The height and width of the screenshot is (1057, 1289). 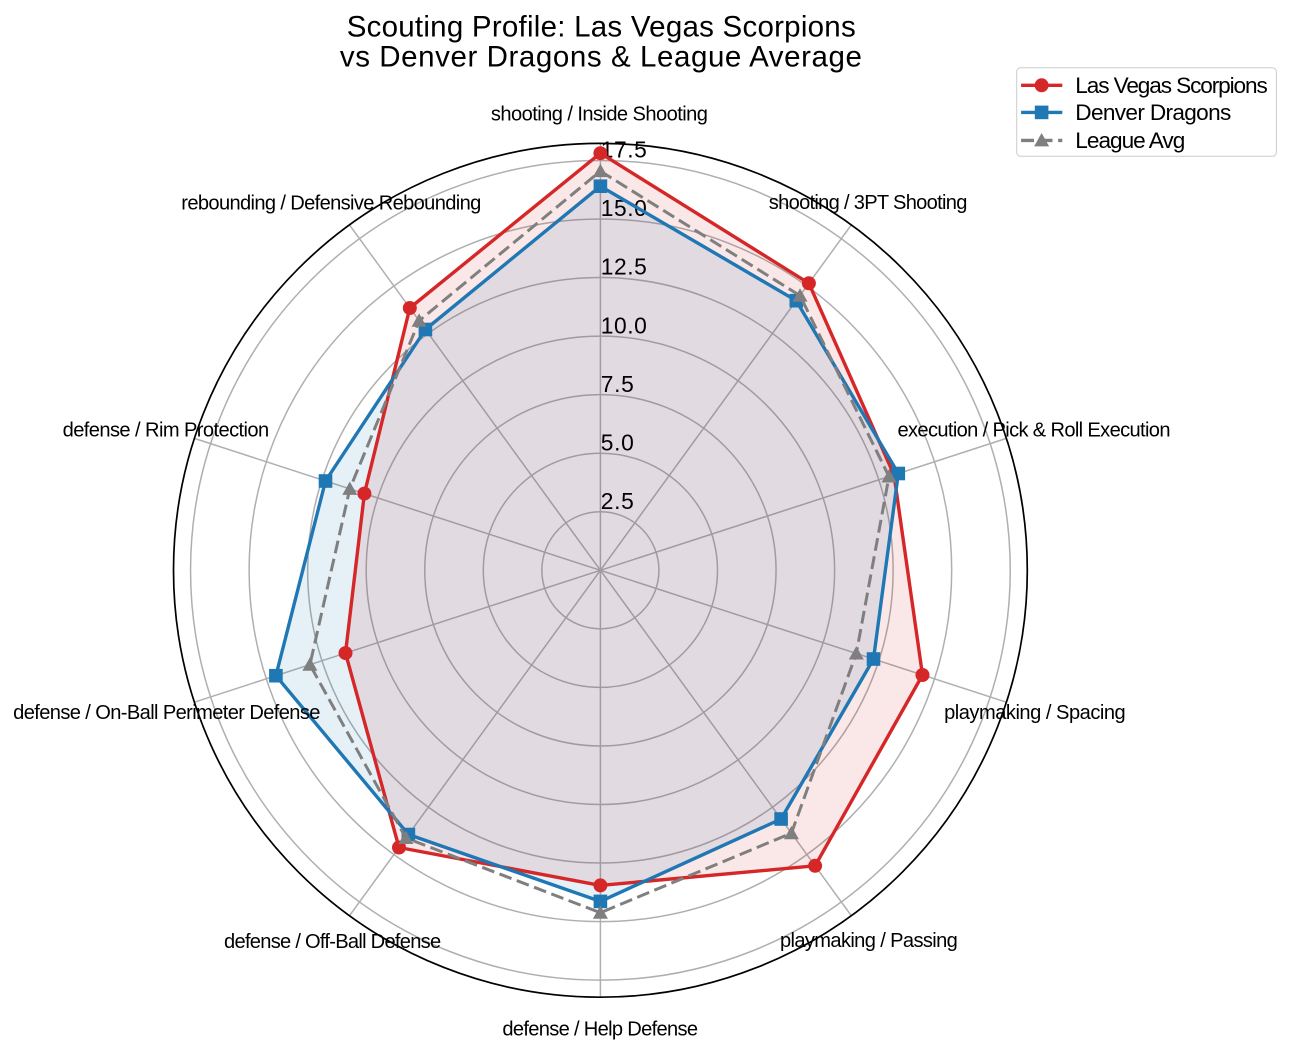 What do you see at coordinates (601, 27) in the screenshot?
I see `svg-text:Scouting Profile: Las Vegas Sc: Scouting Profile: Las Vegas Scorpions` at bounding box center [601, 27].